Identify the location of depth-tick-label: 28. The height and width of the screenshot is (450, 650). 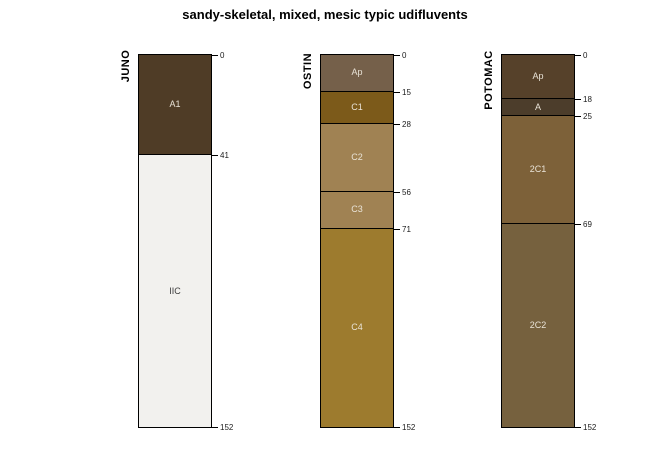
(406, 124).